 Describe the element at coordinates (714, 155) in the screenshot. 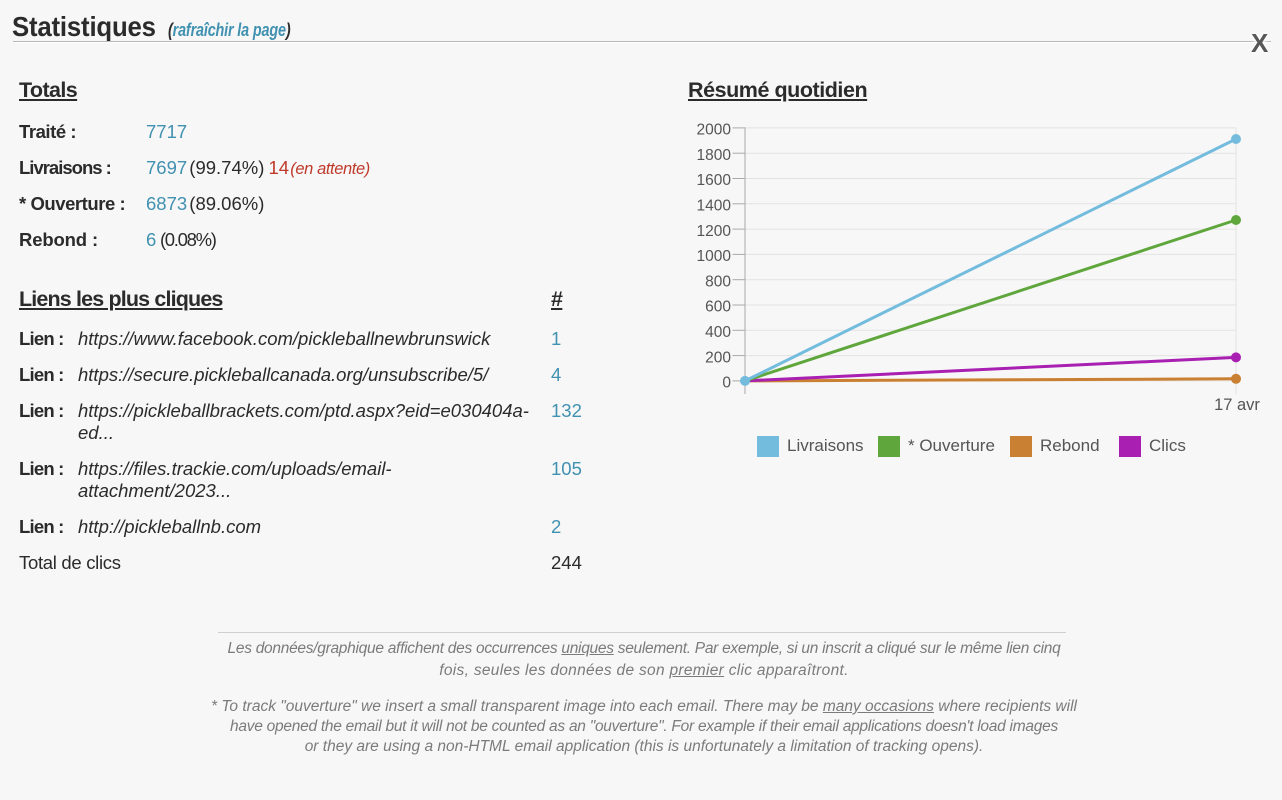

I see `svg-text: 1800` at that location.